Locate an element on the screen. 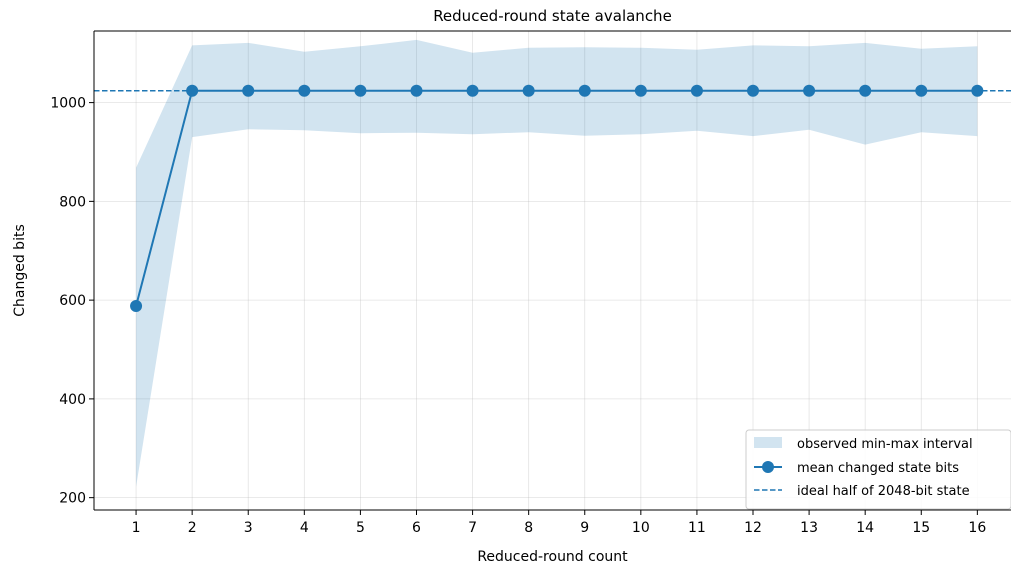 This screenshot has height=568, width=1011. y-tick-label: 200 is located at coordinates (72, 499).